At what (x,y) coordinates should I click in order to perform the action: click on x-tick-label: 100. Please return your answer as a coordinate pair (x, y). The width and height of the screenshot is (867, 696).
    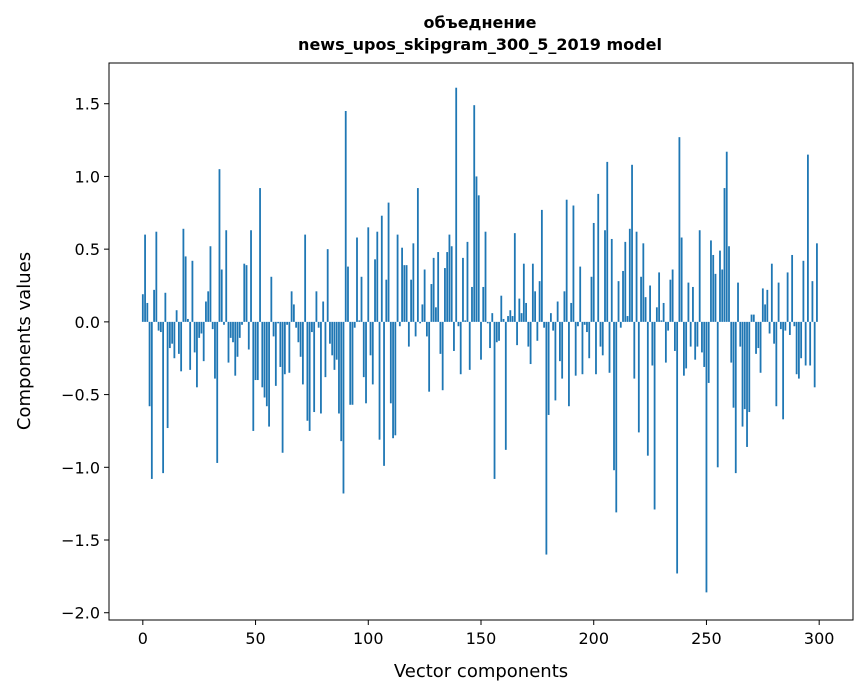
    Looking at the image, I should click on (368, 638).